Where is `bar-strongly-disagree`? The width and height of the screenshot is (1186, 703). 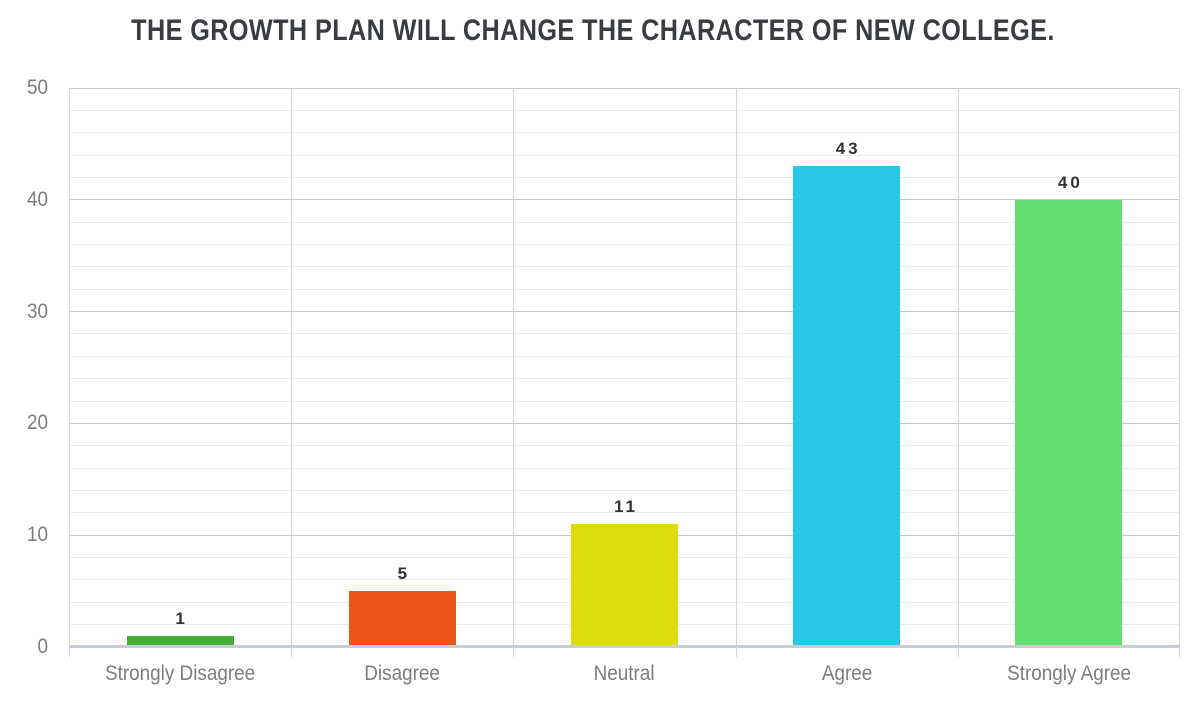
bar-strongly-disagree is located at coordinates (180, 641).